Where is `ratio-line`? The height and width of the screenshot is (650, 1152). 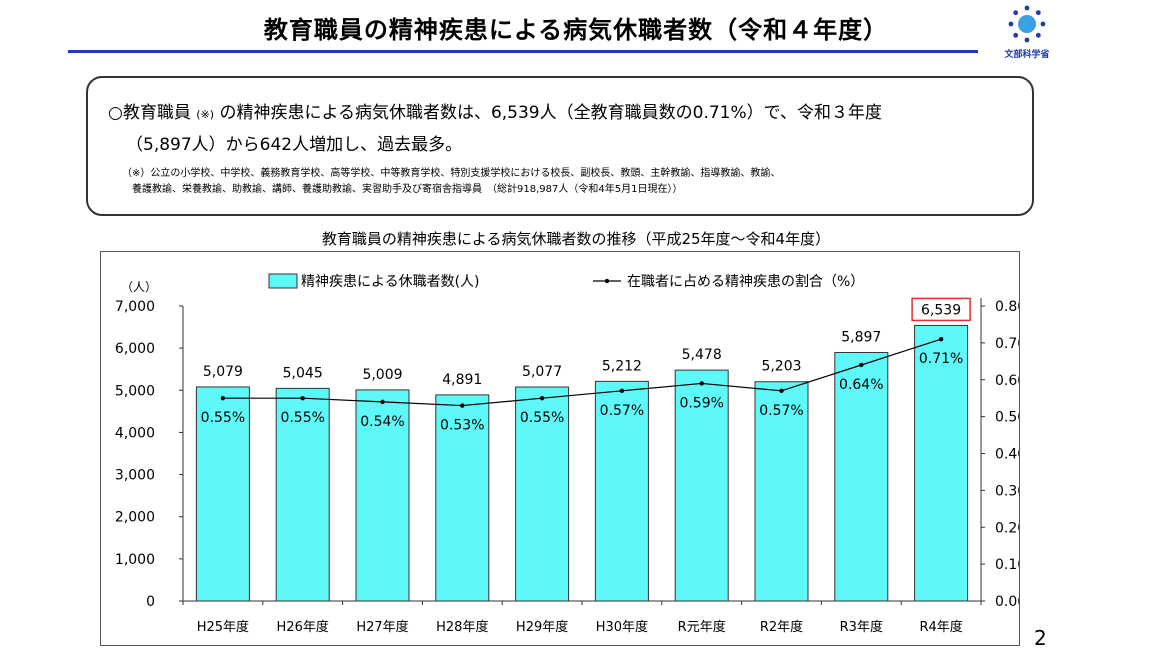 ratio-line is located at coordinates (582, 372).